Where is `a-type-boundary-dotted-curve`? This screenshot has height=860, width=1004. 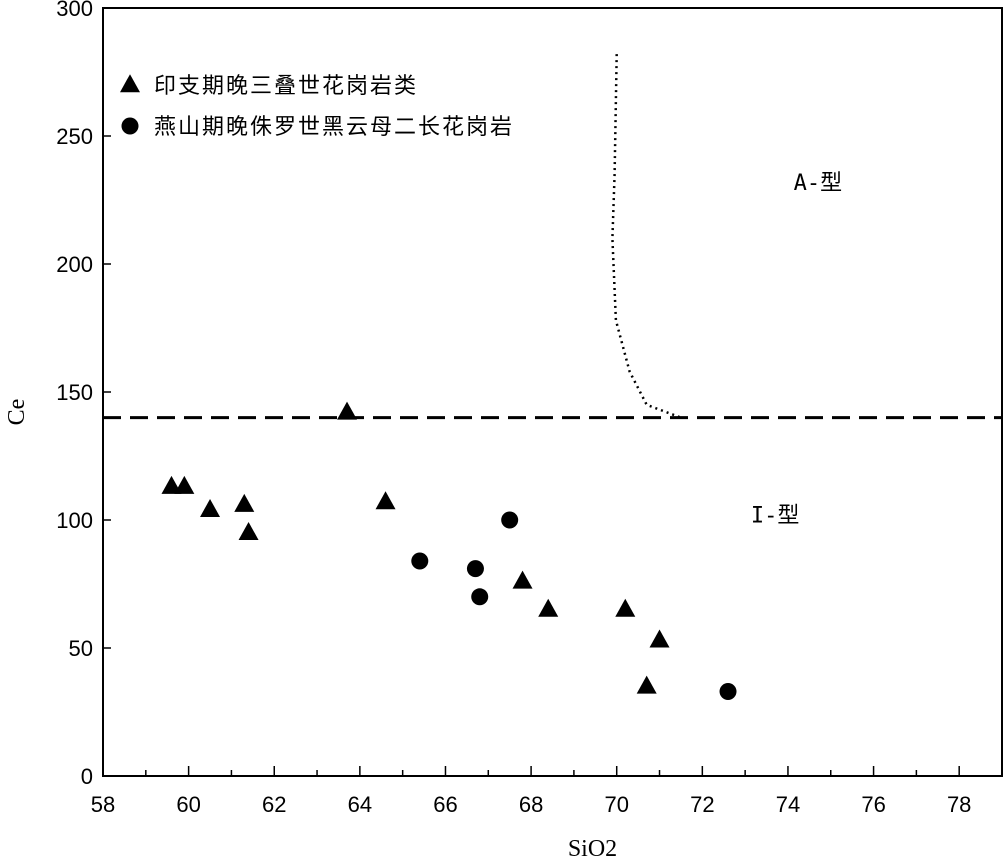
a-type-boundary-dotted-curve is located at coordinates (646, 236).